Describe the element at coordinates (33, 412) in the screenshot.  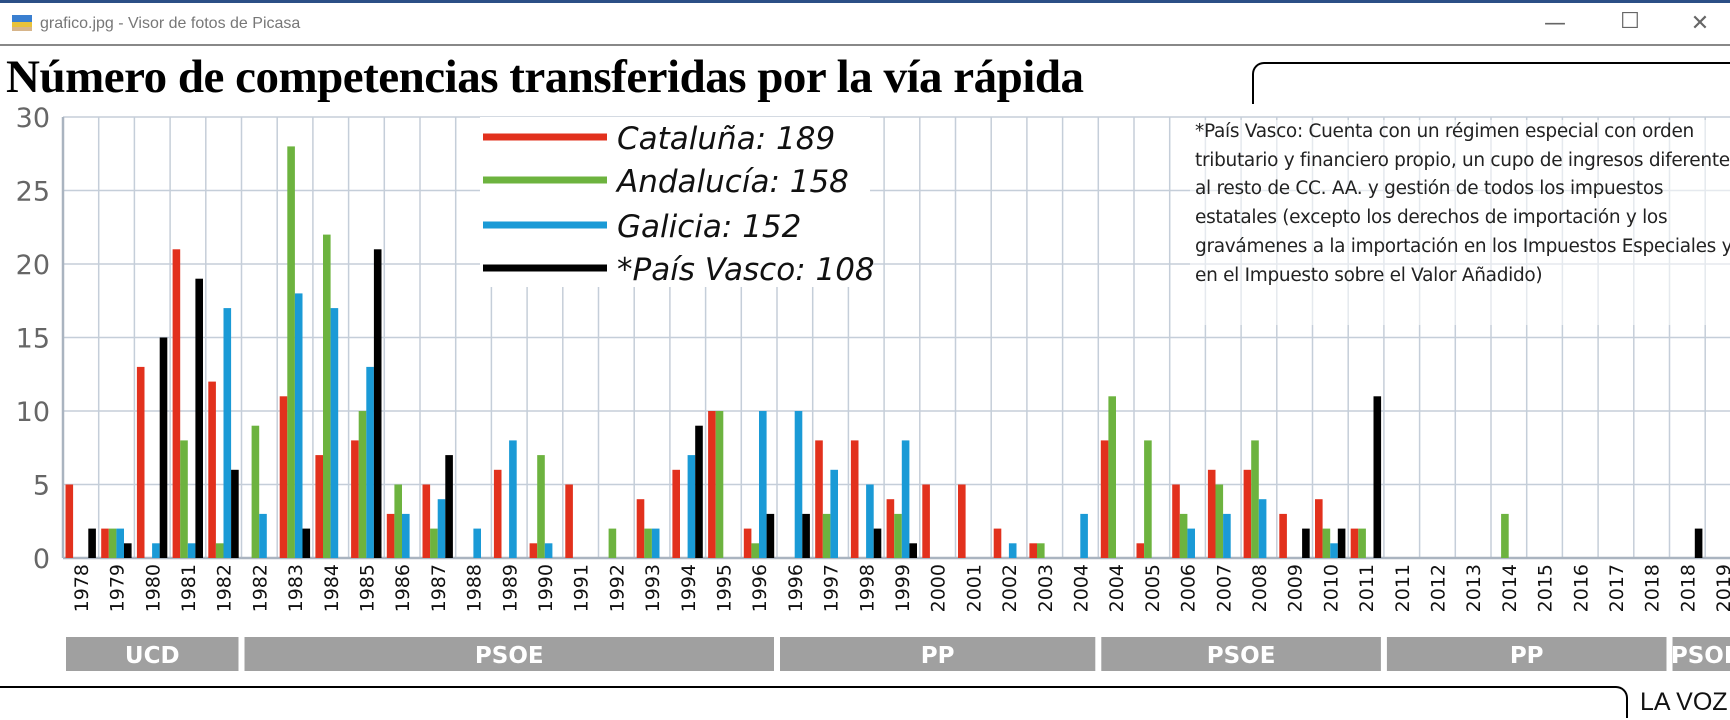
I see `y-tick-label: 10` at that location.